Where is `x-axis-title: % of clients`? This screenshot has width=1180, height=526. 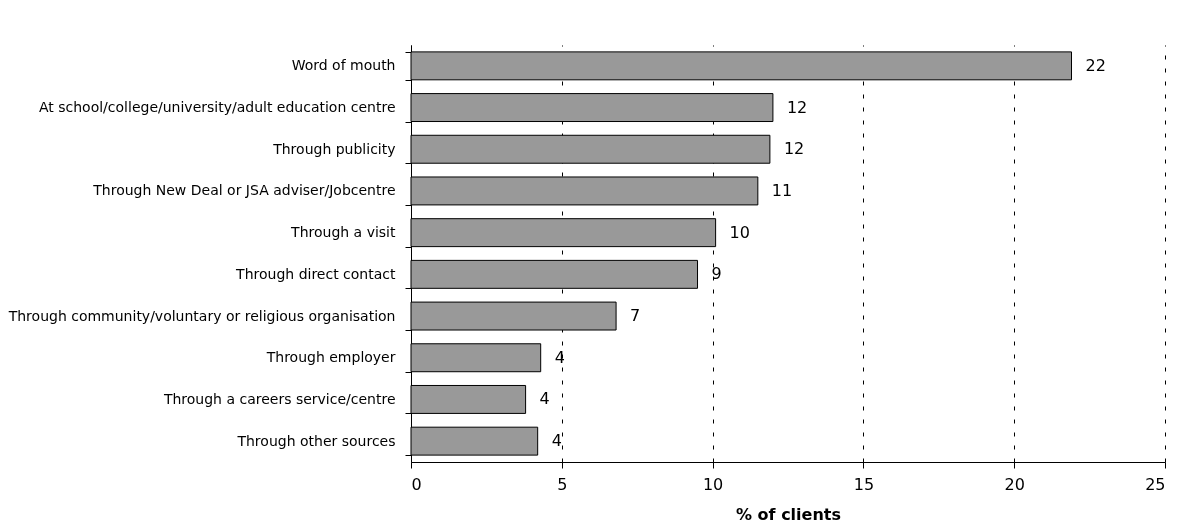 x-axis-title: % of clients is located at coordinates (788, 514).